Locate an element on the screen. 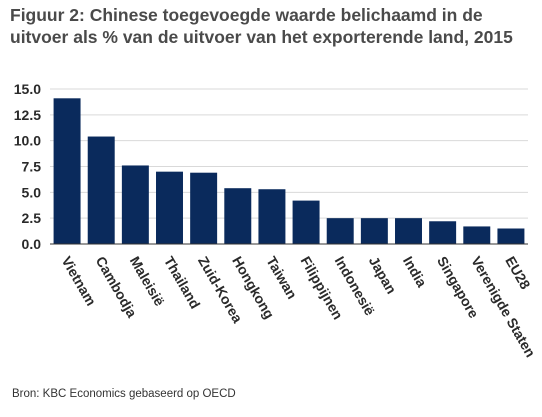 The height and width of the screenshot is (417, 542). x-tick-label: Japan is located at coordinates (383, 275).